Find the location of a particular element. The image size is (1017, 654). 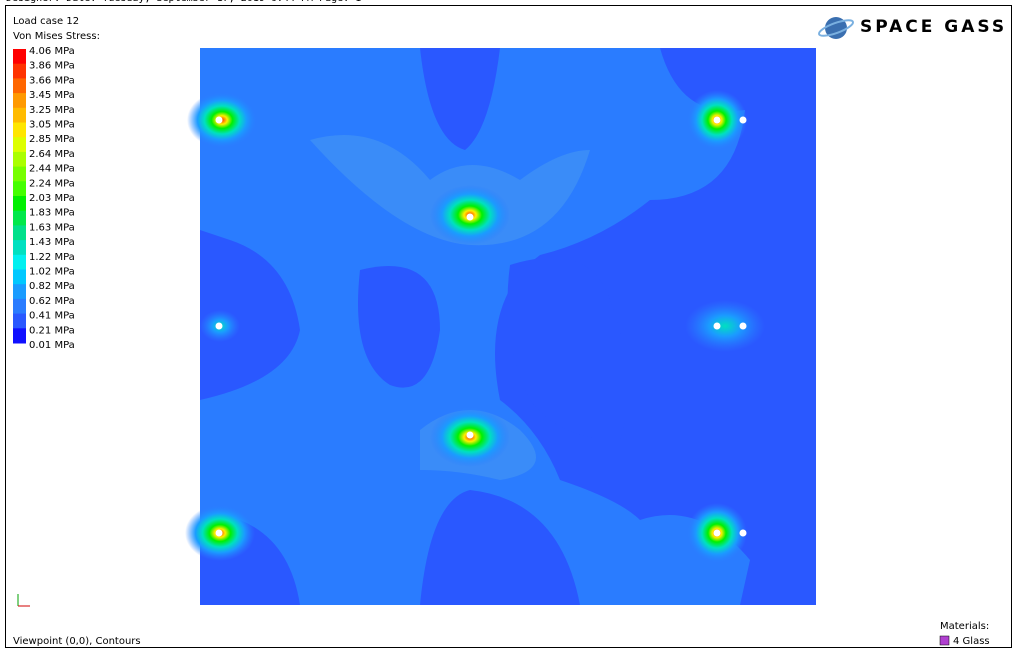

legend-label: 2.24 MPa is located at coordinates (52, 183).